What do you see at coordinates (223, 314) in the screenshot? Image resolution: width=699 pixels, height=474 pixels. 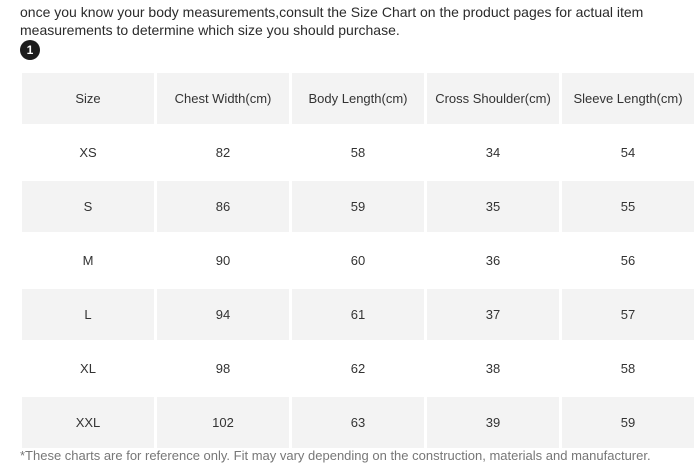 I see `cell-chest-width: 94` at bounding box center [223, 314].